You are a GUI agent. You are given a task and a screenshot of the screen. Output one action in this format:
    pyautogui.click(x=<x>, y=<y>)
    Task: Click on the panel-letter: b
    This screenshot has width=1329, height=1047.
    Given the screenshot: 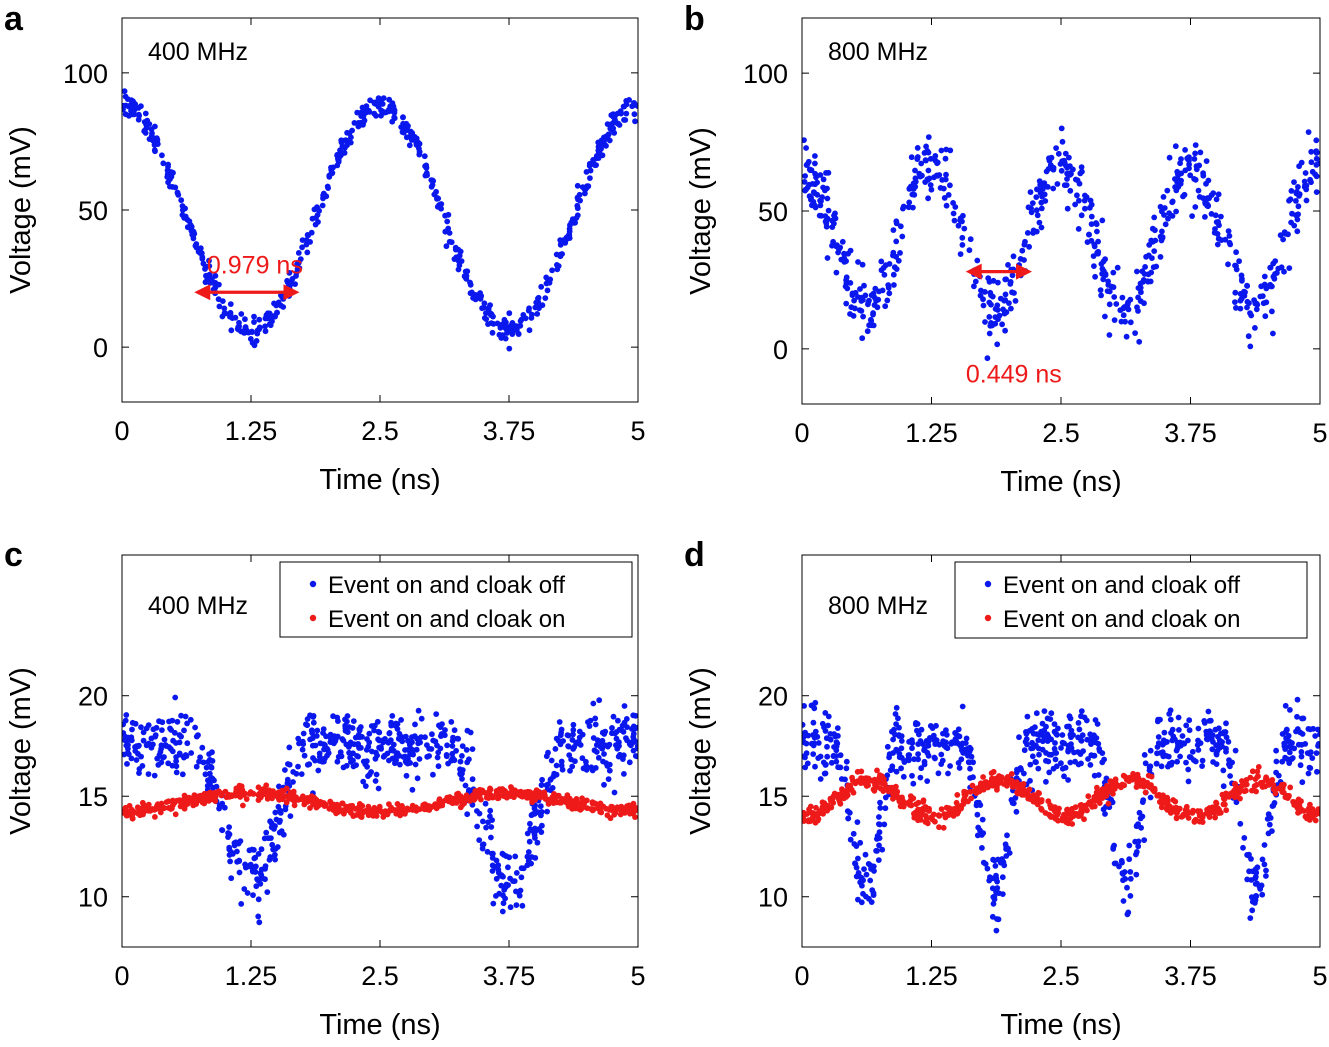 What is the action you would take?
    pyautogui.click(x=694, y=19)
    